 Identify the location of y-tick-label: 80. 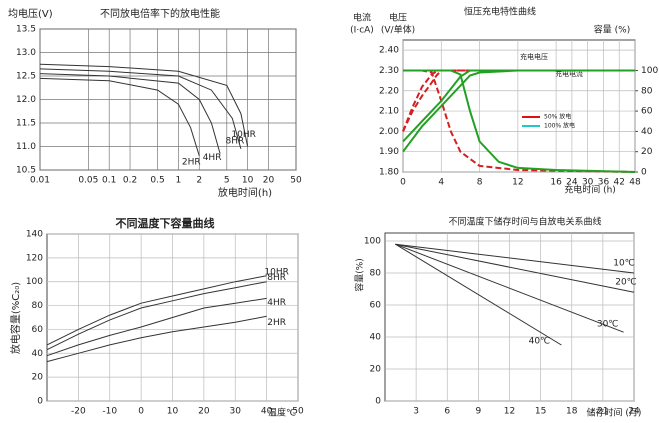
(376, 274).